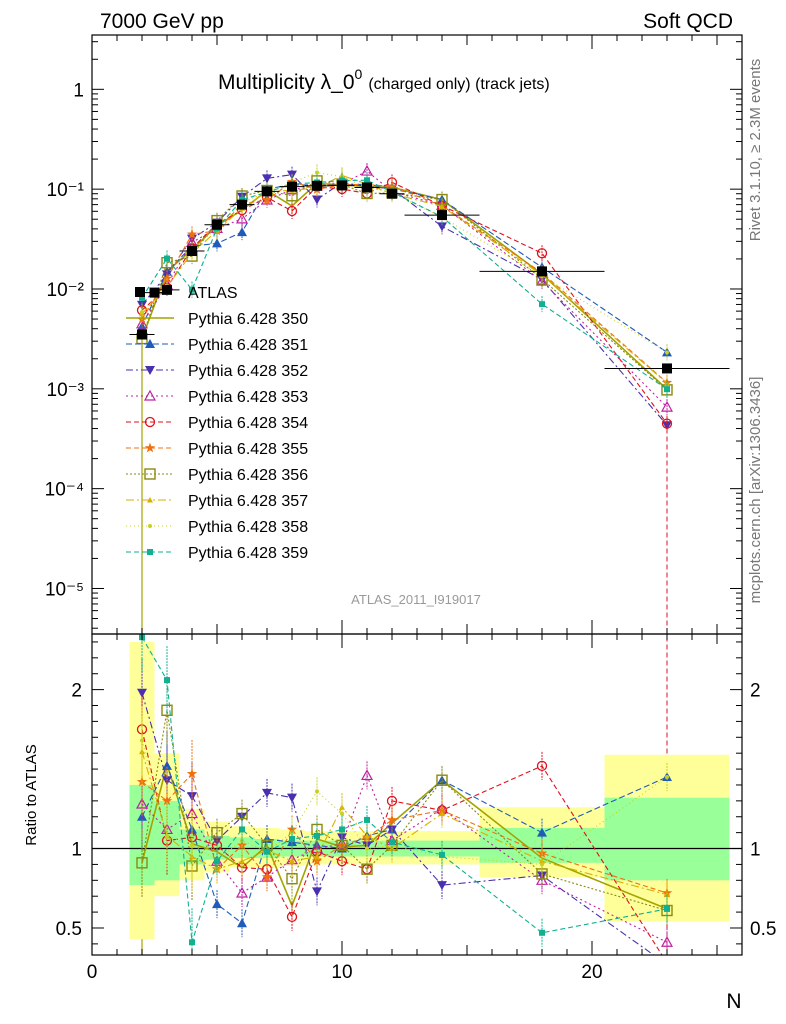  What do you see at coordinates (162, 21) in the screenshot?
I see `header-left-label: 7000 GeV pp` at bounding box center [162, 21].